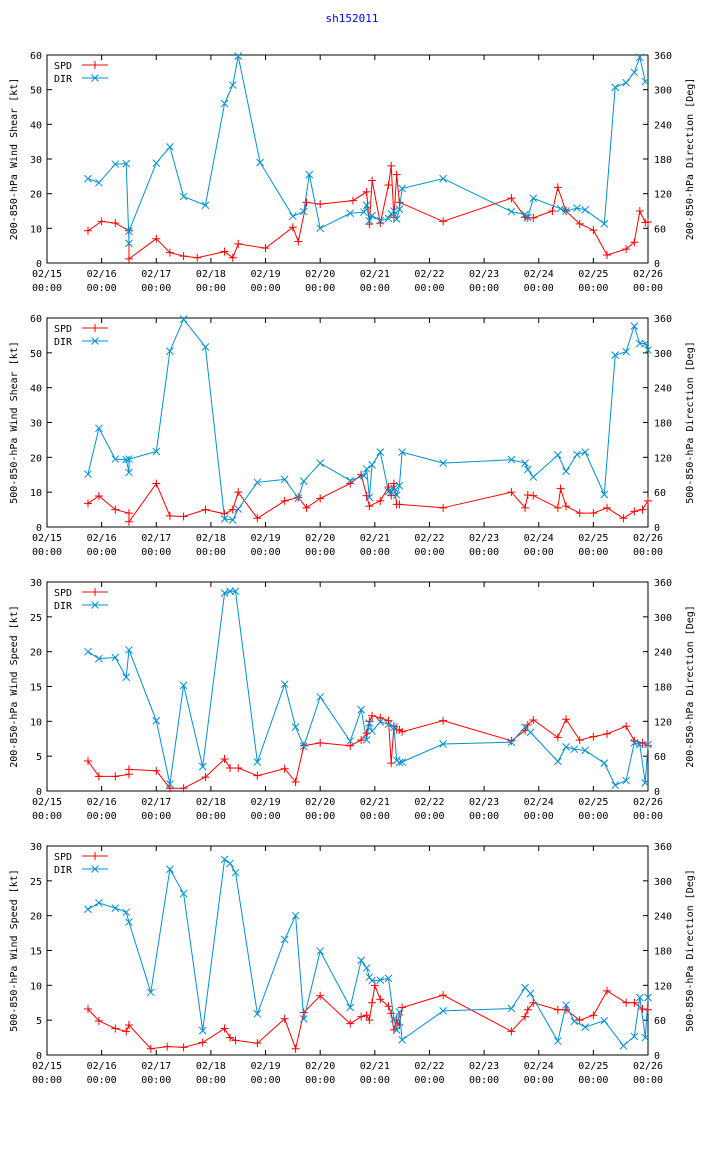 The width and height of the screenshot is (704, 1156). Describe the element at coordinates (102, 538) in the screenshot. I see `panel2-xtick-date: 02/16` at that location.